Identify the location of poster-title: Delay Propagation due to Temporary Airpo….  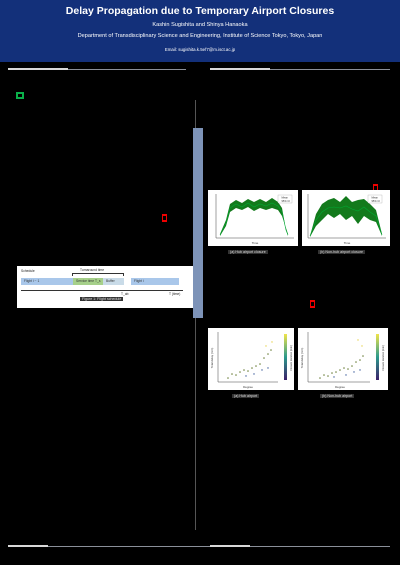
(200, 11).